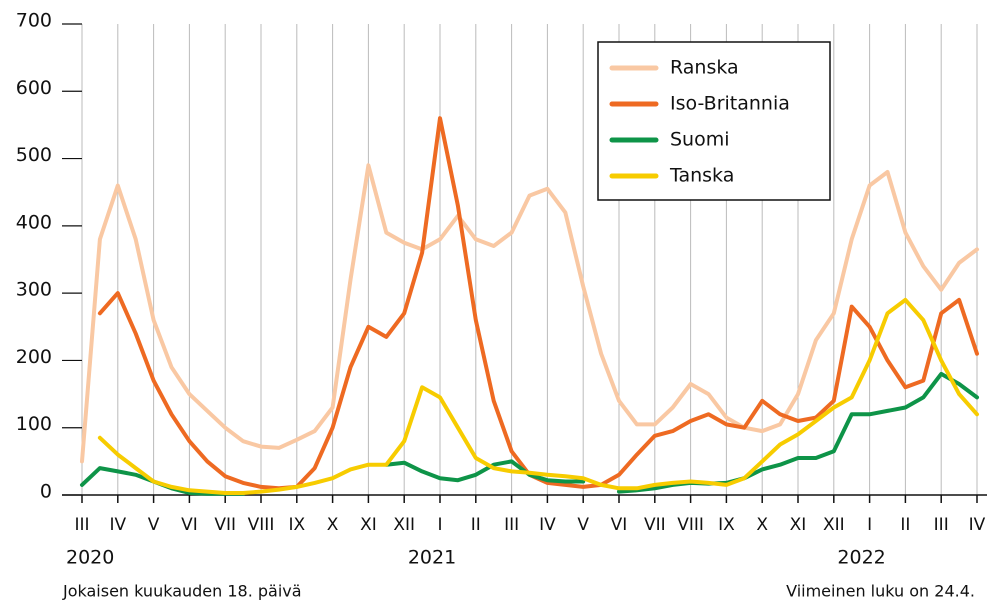  Describe the element at coordinates (485, 471) in the screenshot. I see `series-line` at that location.